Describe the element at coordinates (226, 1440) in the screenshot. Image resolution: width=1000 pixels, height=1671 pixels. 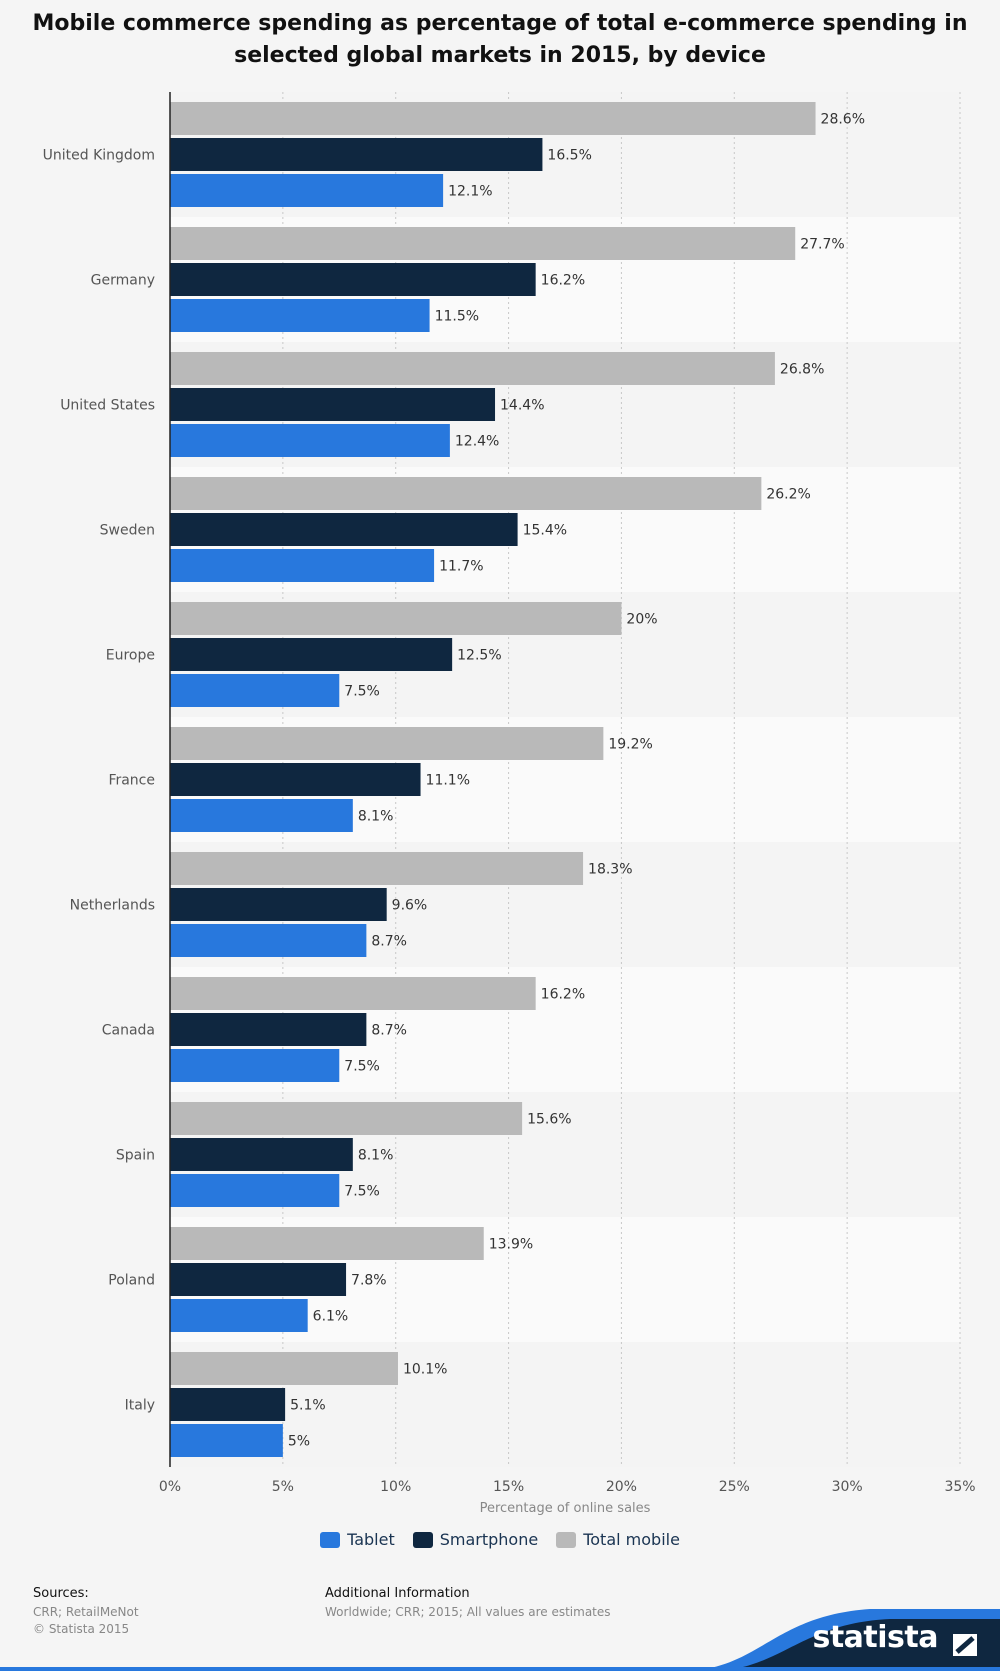
I see `bar-tablet-italy` at that location.